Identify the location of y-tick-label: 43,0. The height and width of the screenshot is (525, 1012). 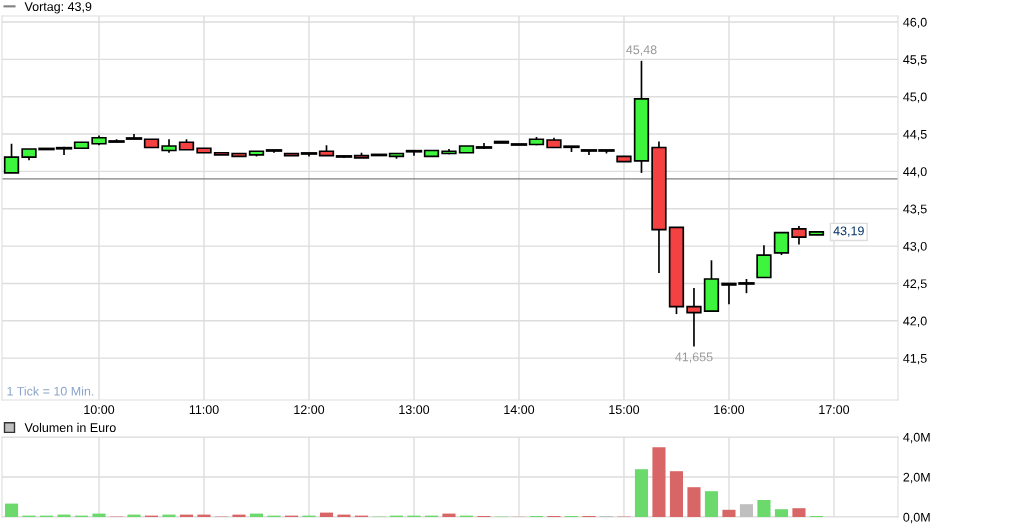
(915, 247).